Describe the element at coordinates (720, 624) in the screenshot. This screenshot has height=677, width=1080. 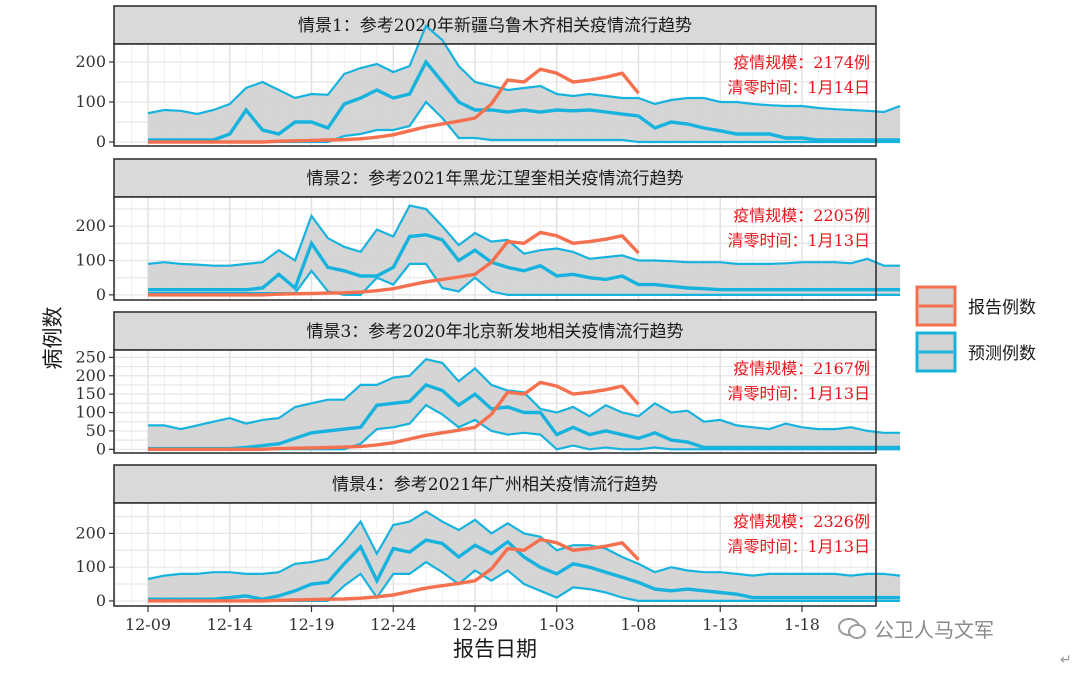
I see `x-tick-label: 1-13` at that location.